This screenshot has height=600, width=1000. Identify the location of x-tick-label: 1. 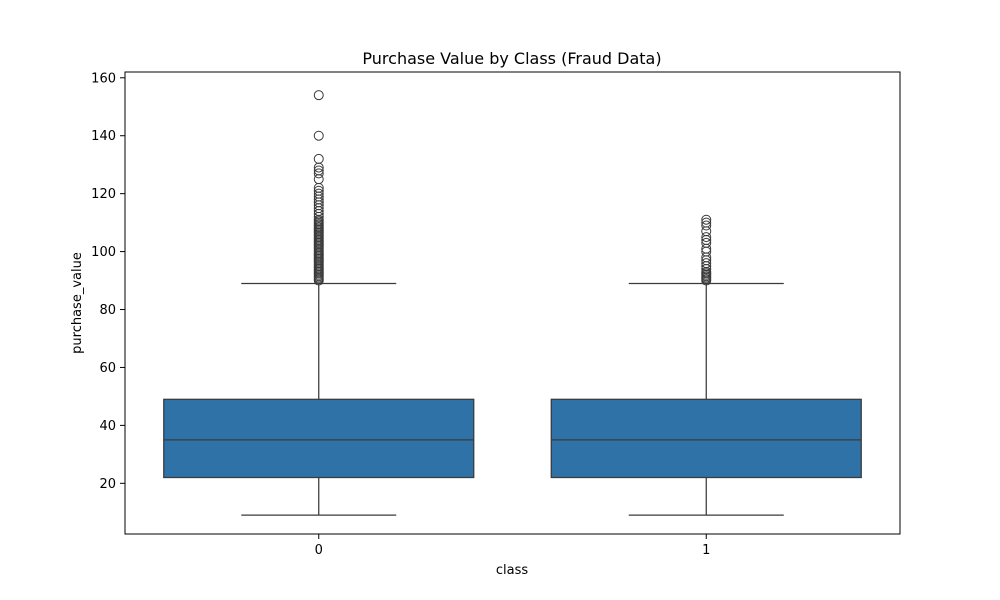
(706, 550).